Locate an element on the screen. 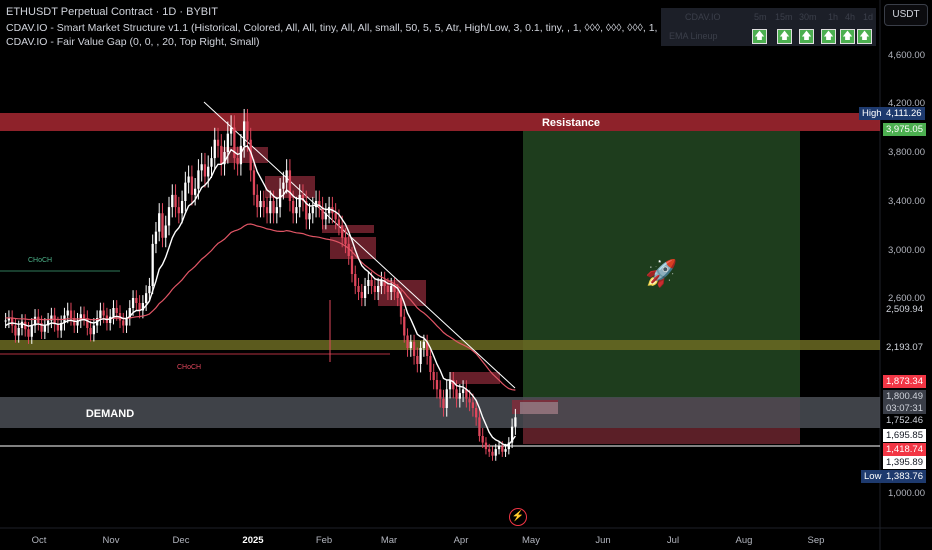 The height and width of the screenshot is (550, 932). x-tick-label: Jul is located at coordinates (673, 540).